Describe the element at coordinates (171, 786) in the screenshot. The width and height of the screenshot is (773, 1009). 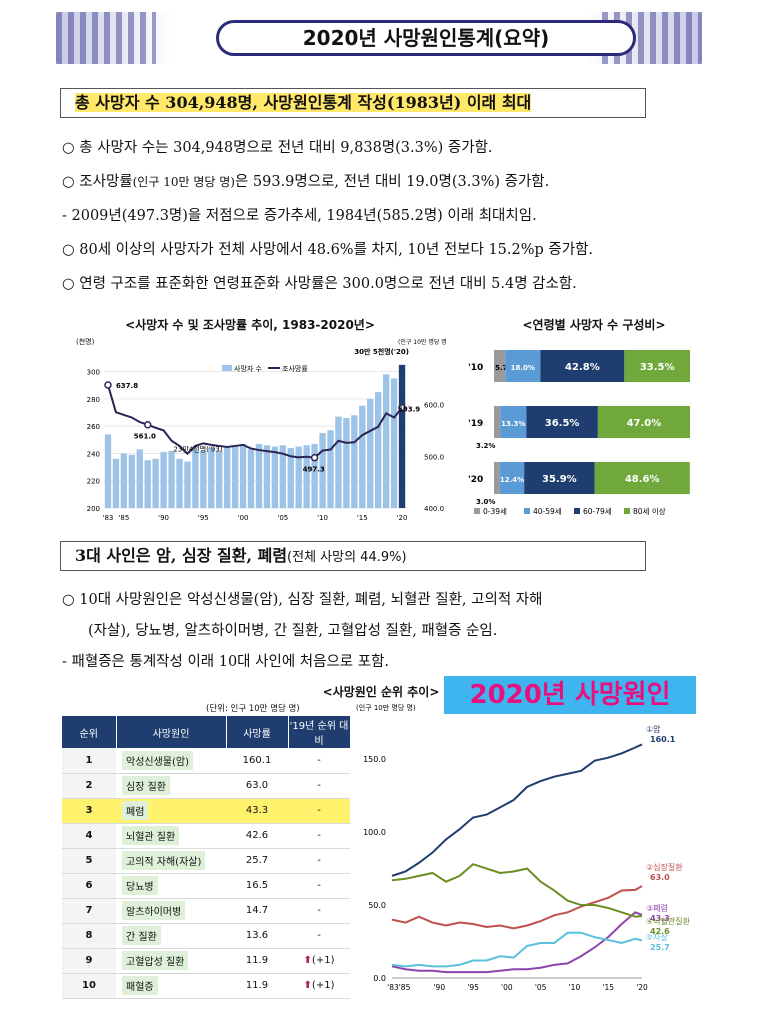
I see `cause-cell: 심장 질환` at that location.